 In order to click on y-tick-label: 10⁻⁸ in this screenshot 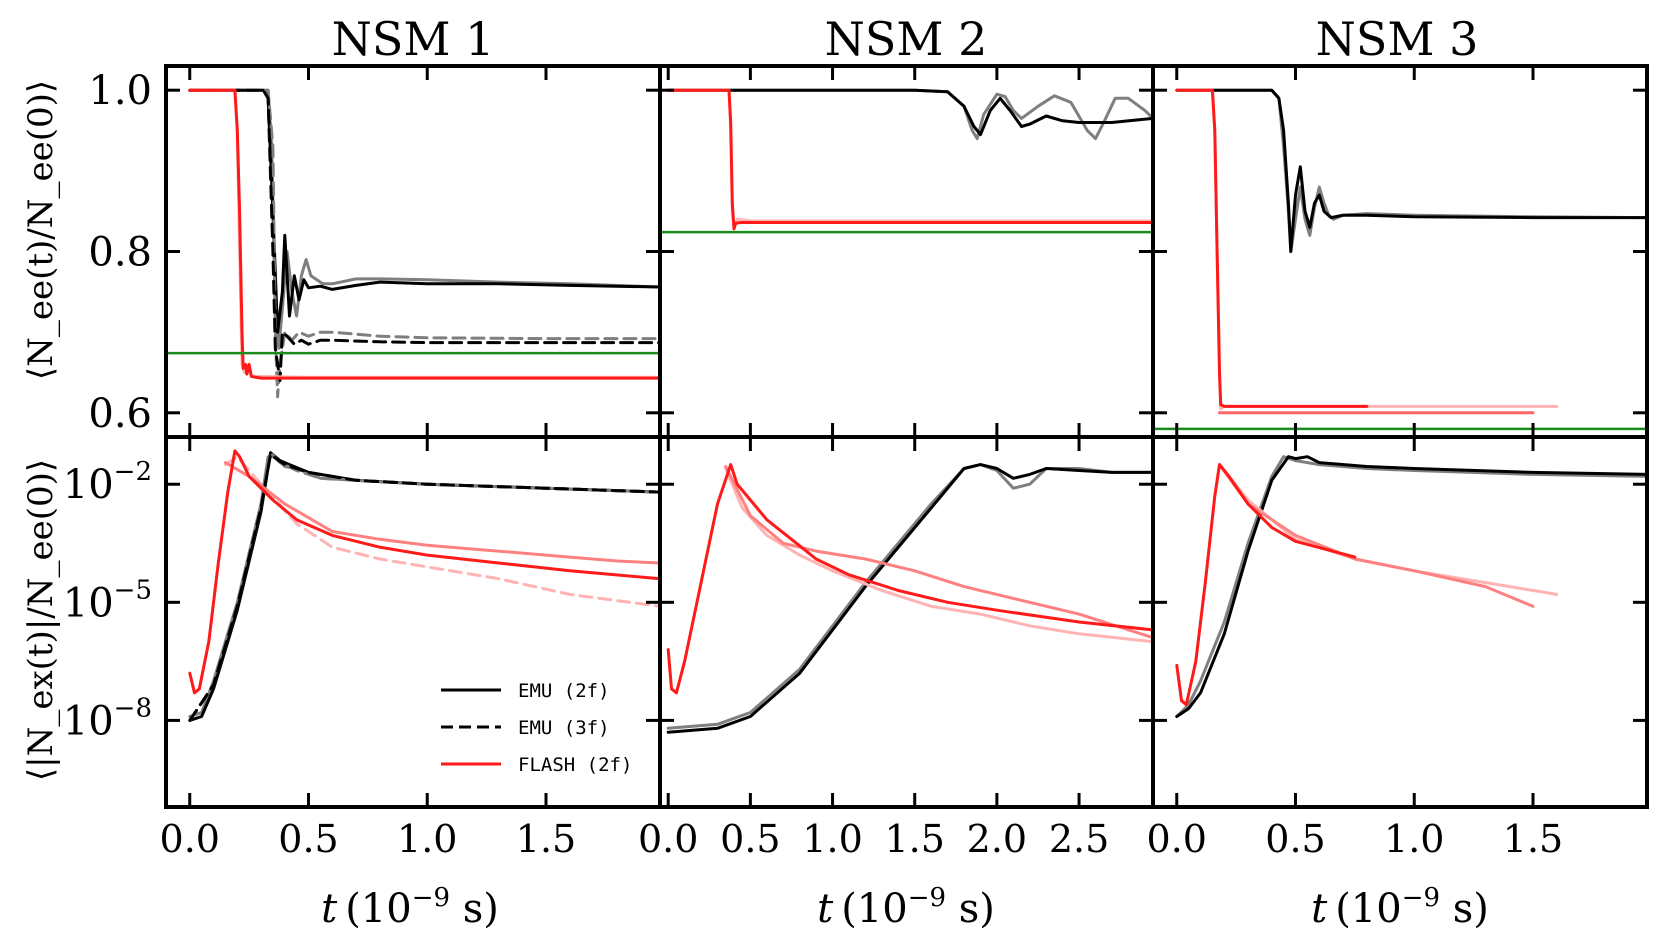, I will do `click(107, 718)`.